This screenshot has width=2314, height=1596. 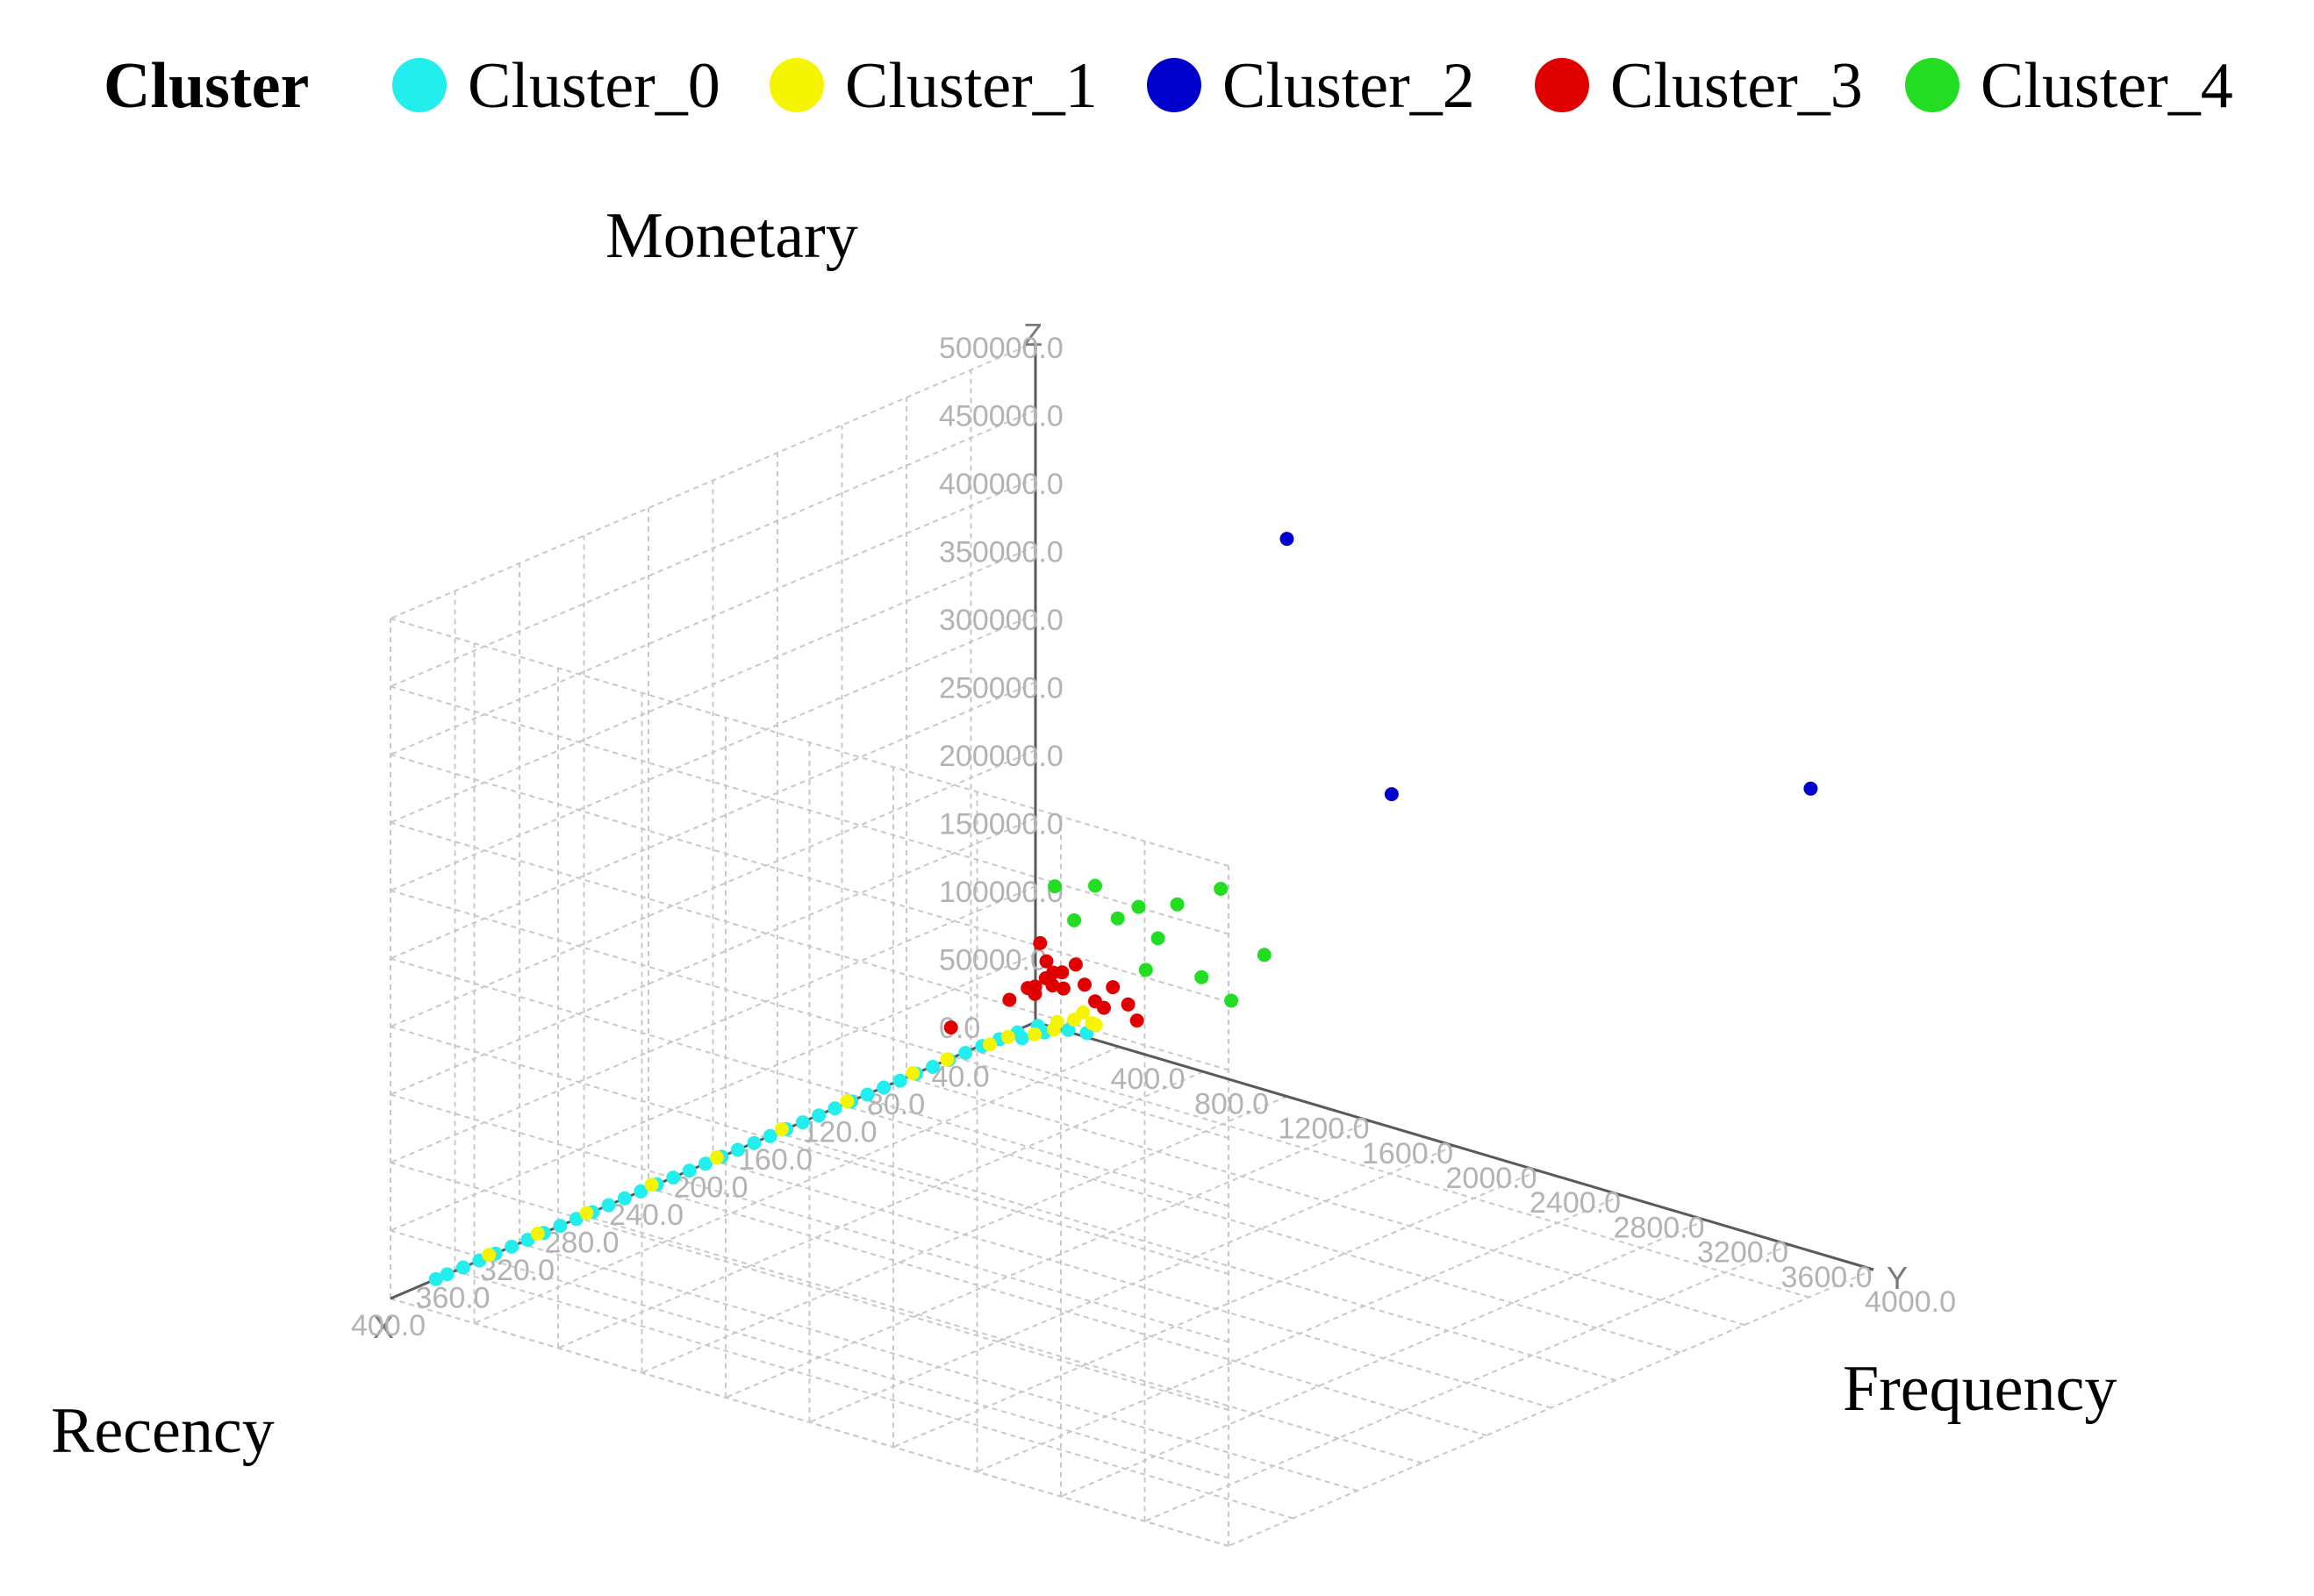 What do you see at coordinates (1980, 1389) in the screenshot?
I see `y-axis-title: Frequency` at bounding box center [1980, 1389].